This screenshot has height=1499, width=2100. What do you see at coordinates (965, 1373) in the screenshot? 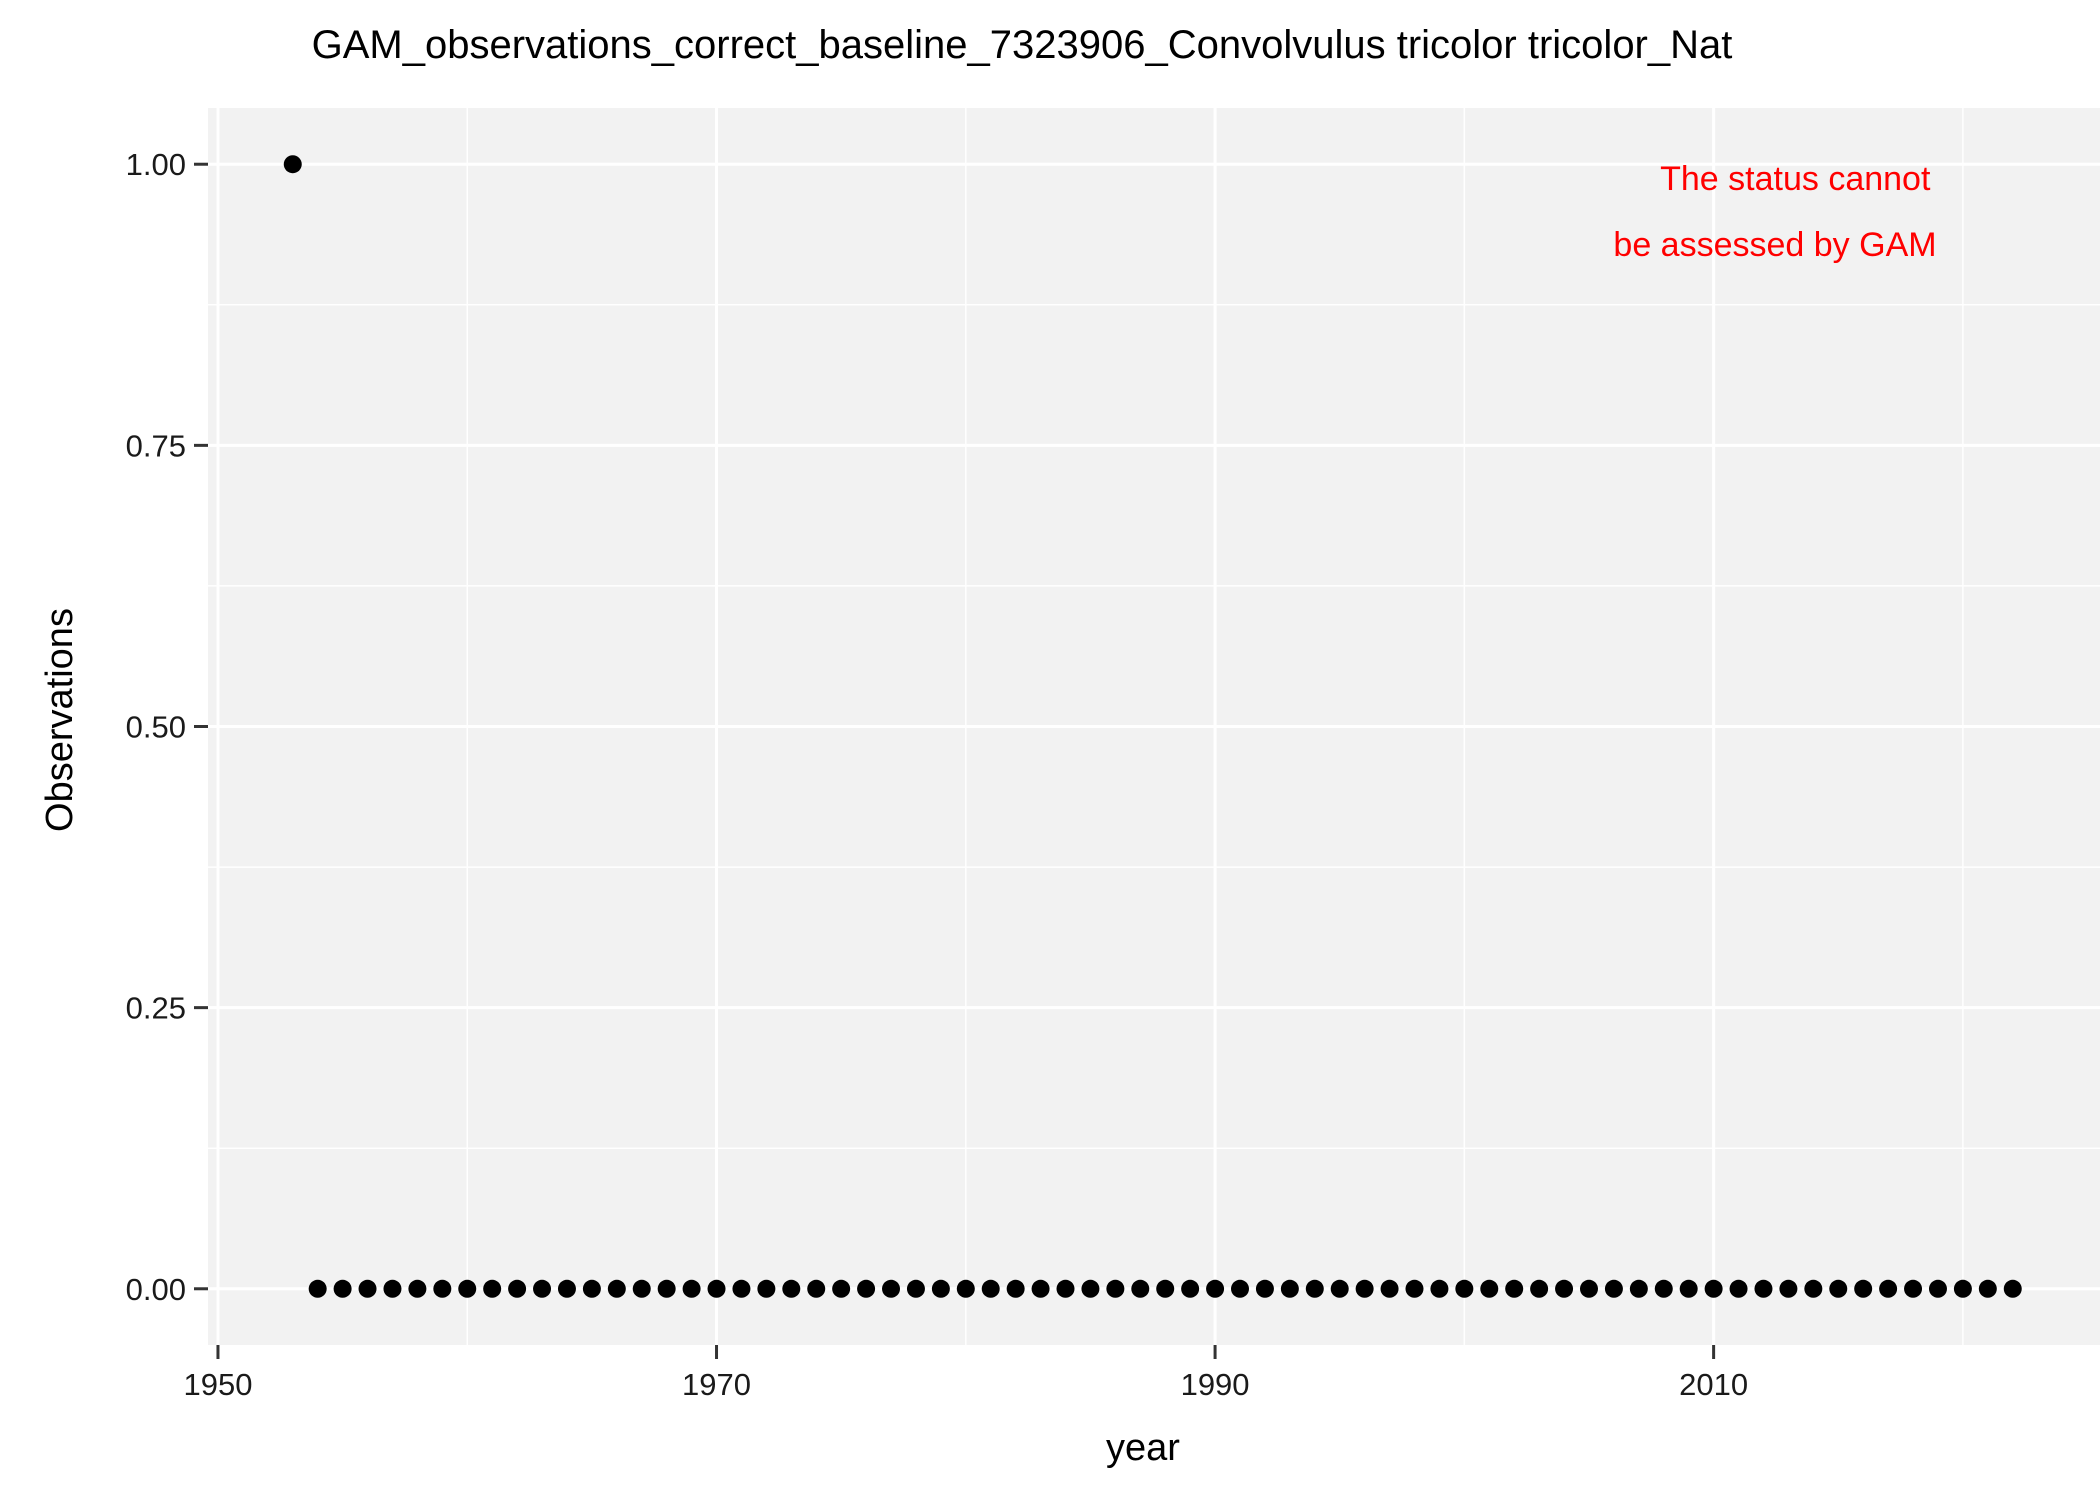
I see `x-axis: 1950 1970 1990 2010` at bounding box center [965, 1373].